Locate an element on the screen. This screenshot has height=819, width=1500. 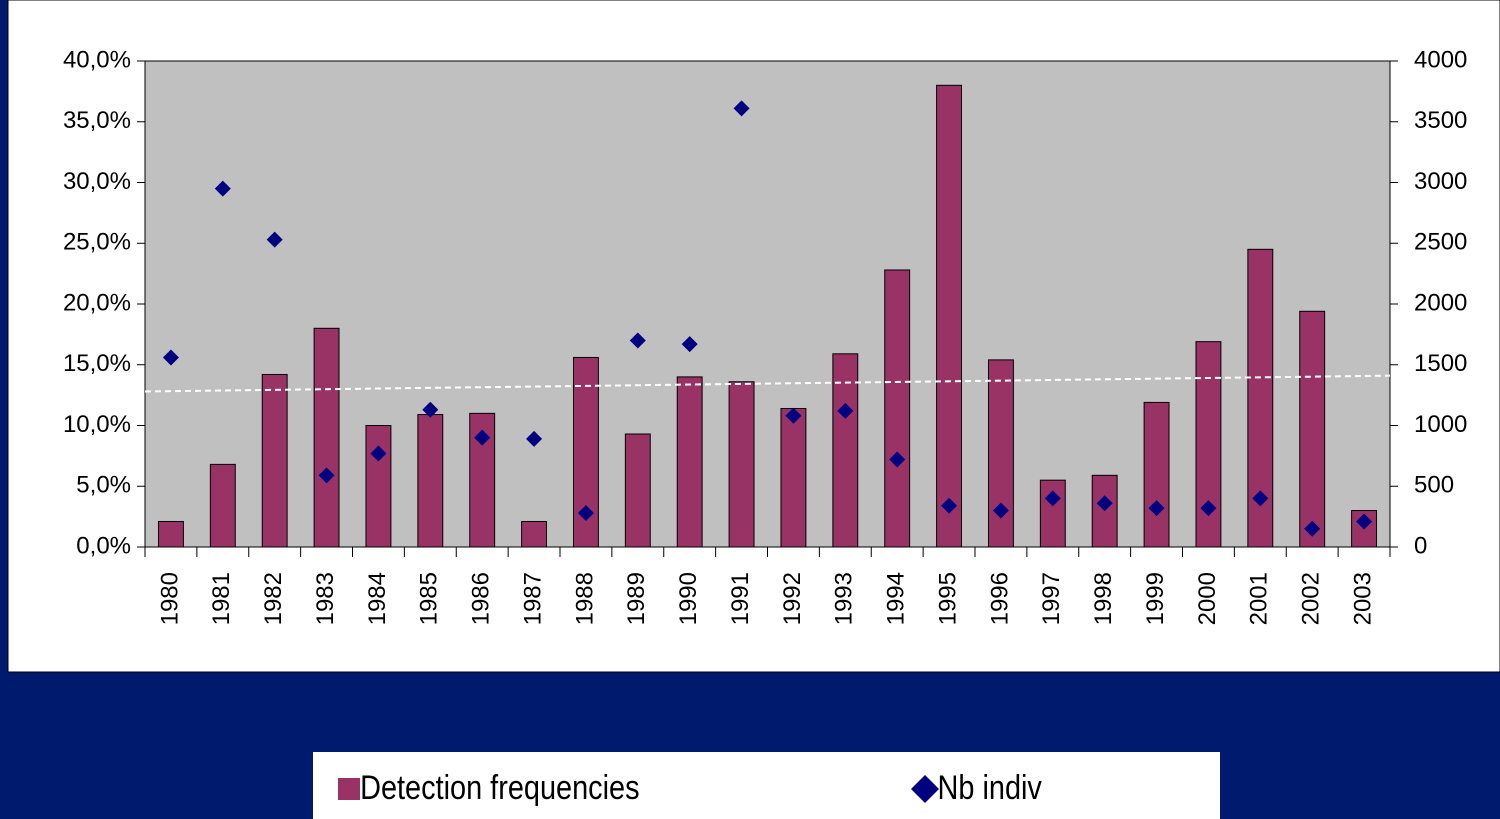
x-tick-label: 1996 is located at coordinates (999, 598).